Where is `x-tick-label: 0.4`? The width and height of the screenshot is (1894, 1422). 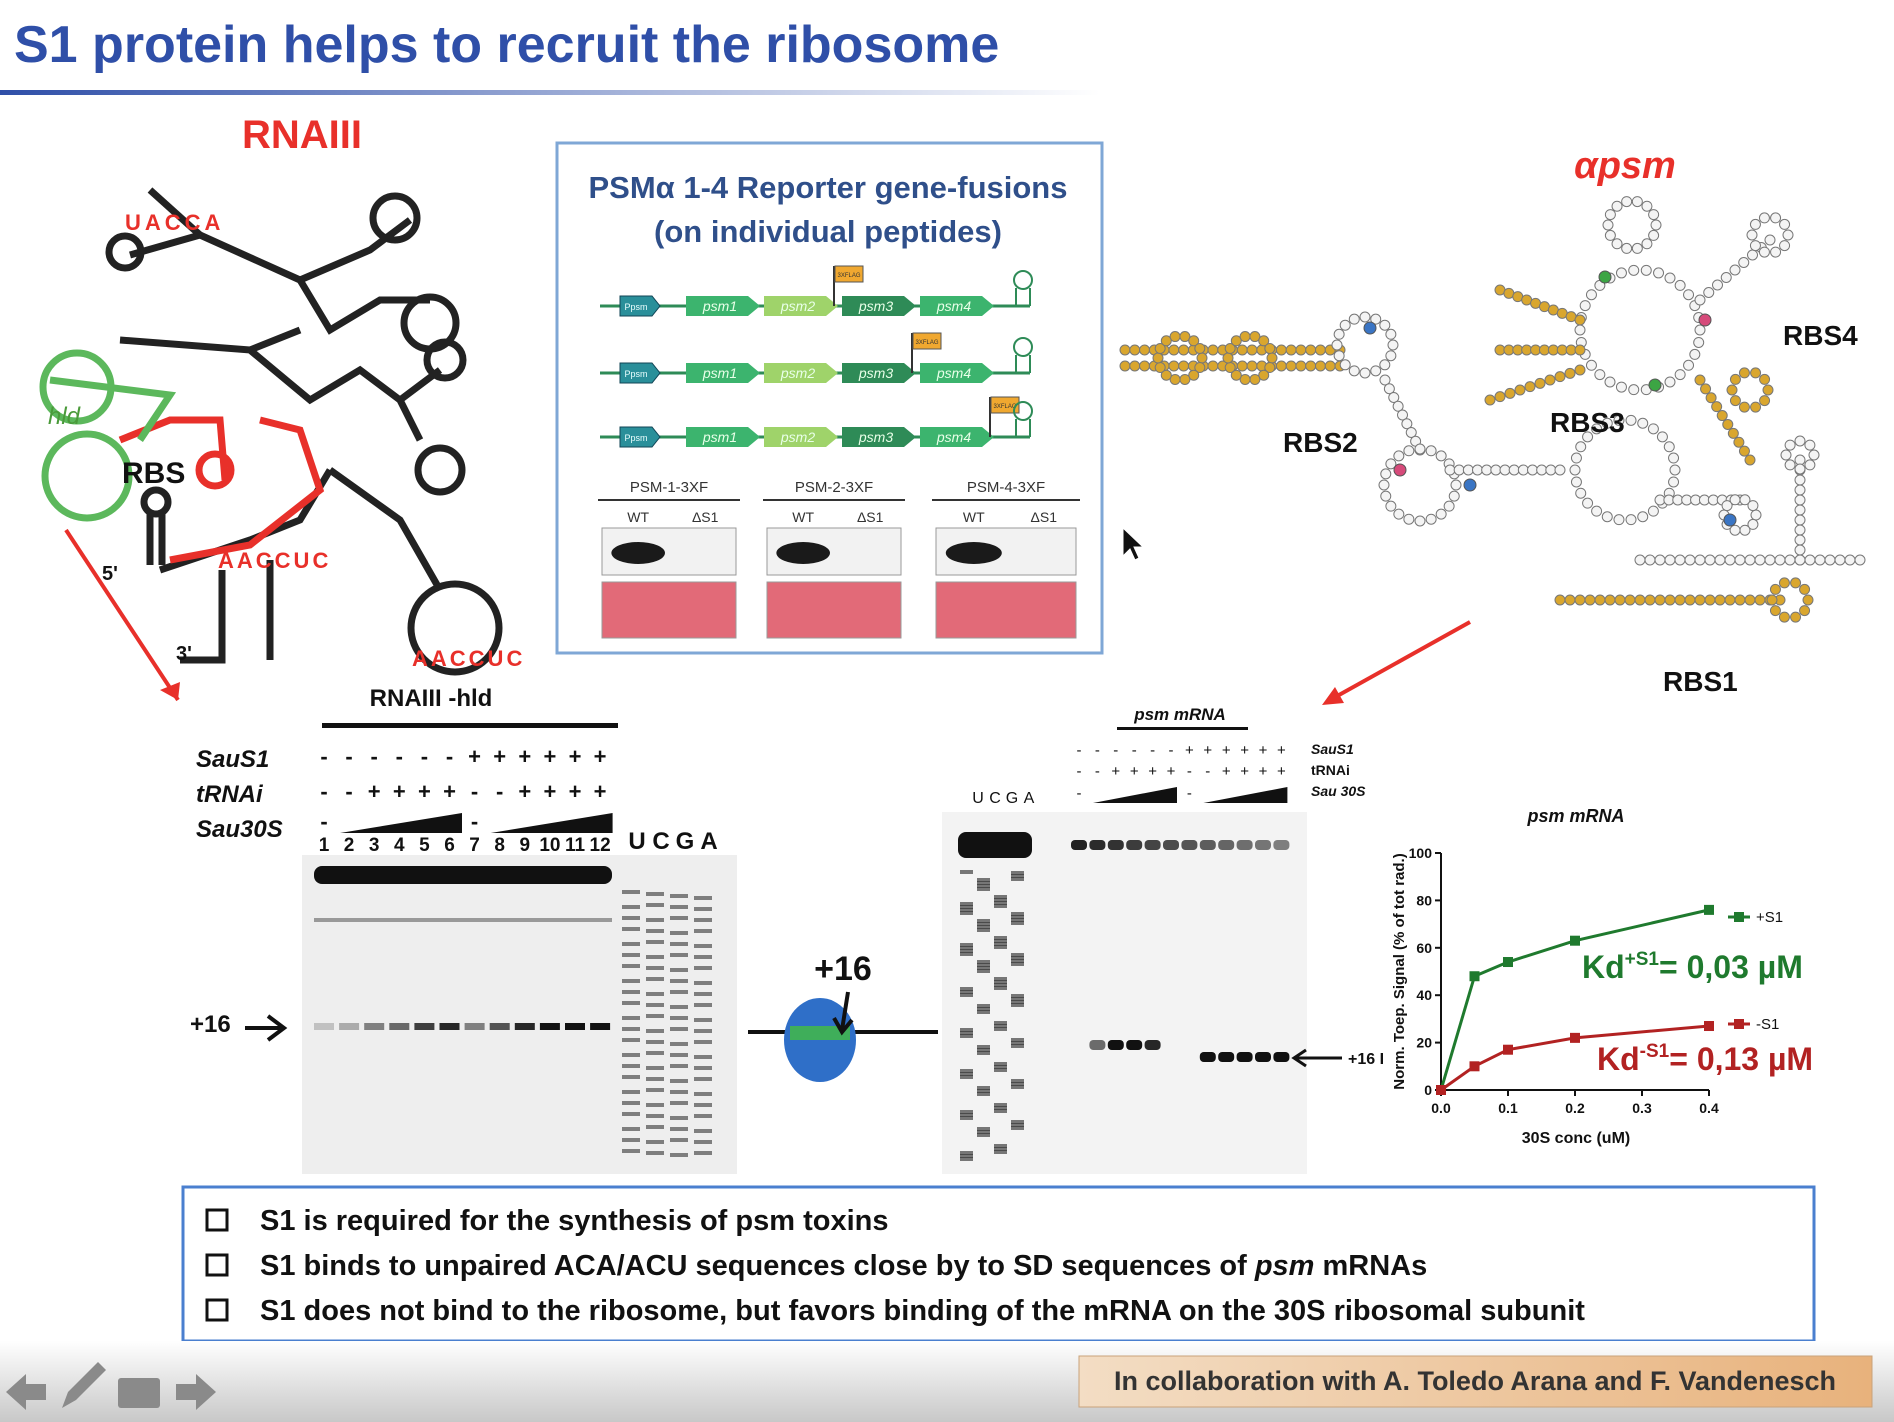
x-tick-label: 0.4 is located at coordinates (1709, 1108).